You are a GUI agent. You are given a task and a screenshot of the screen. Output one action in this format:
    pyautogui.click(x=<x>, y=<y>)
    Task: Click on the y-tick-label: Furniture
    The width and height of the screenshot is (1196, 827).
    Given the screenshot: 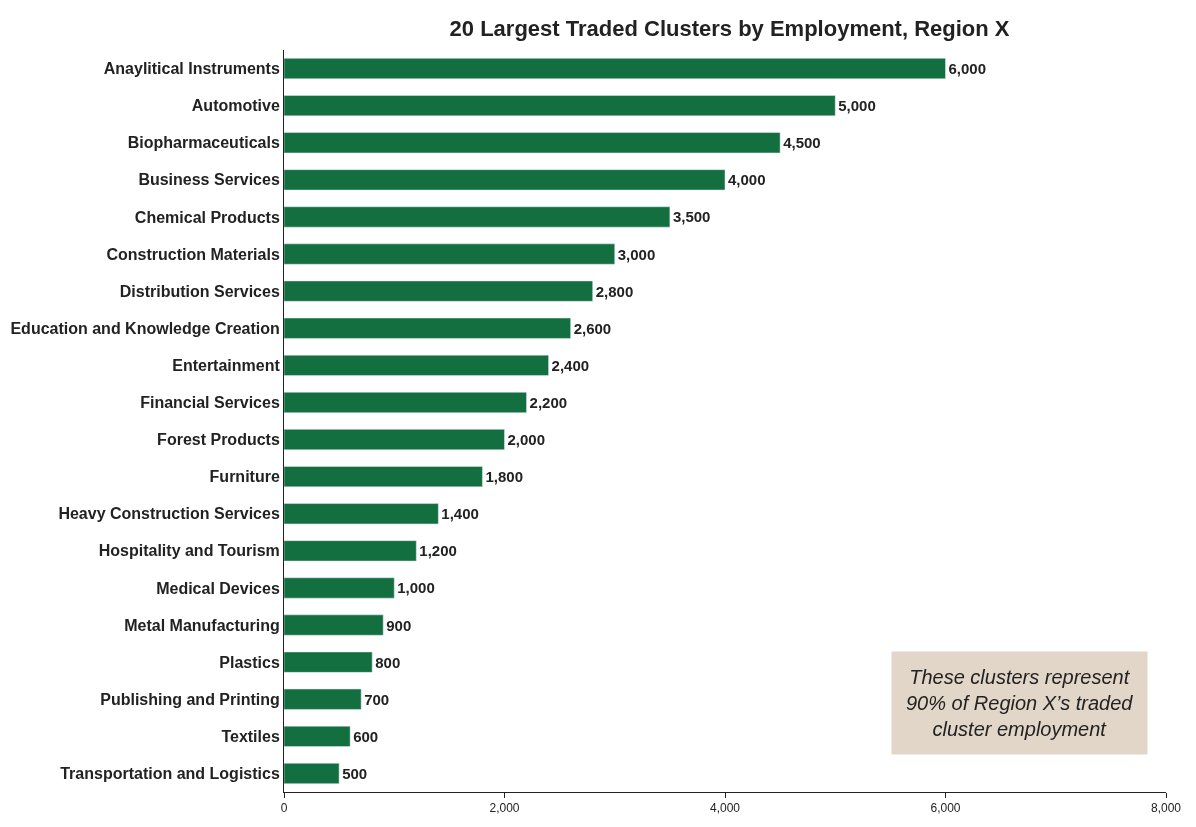 What is the action you would take?
    pyautogui.click(x=244, y=477)
    